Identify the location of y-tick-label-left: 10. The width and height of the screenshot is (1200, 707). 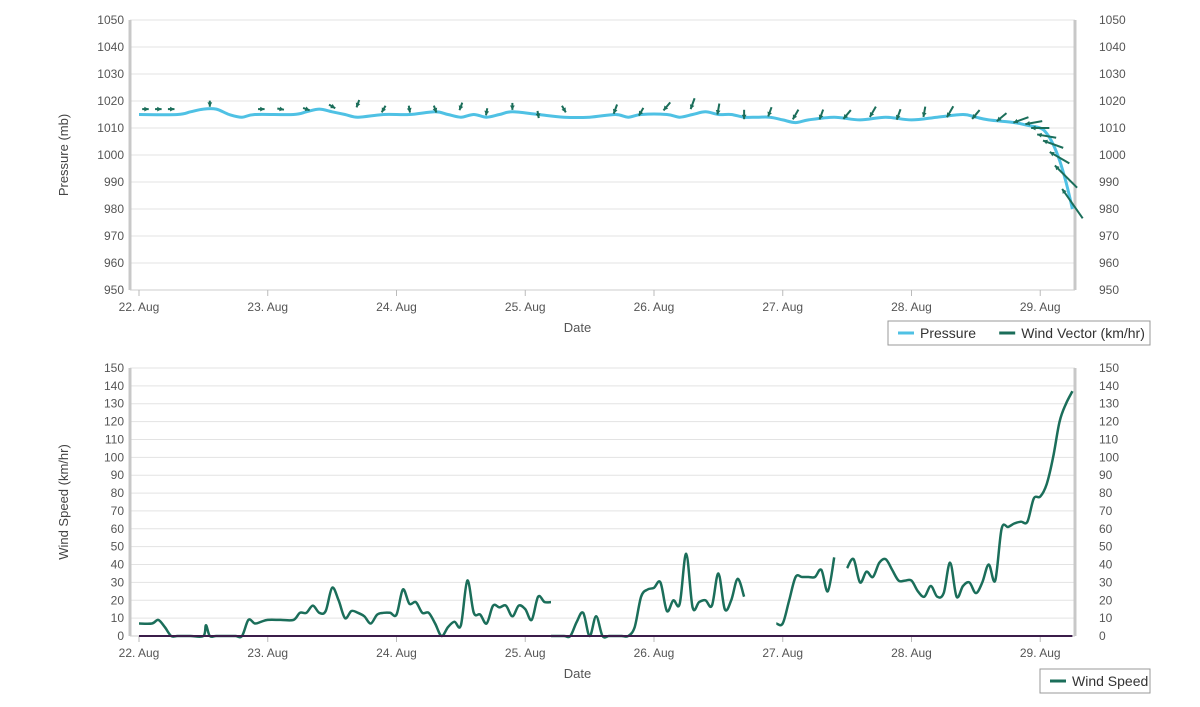
(118, 618).